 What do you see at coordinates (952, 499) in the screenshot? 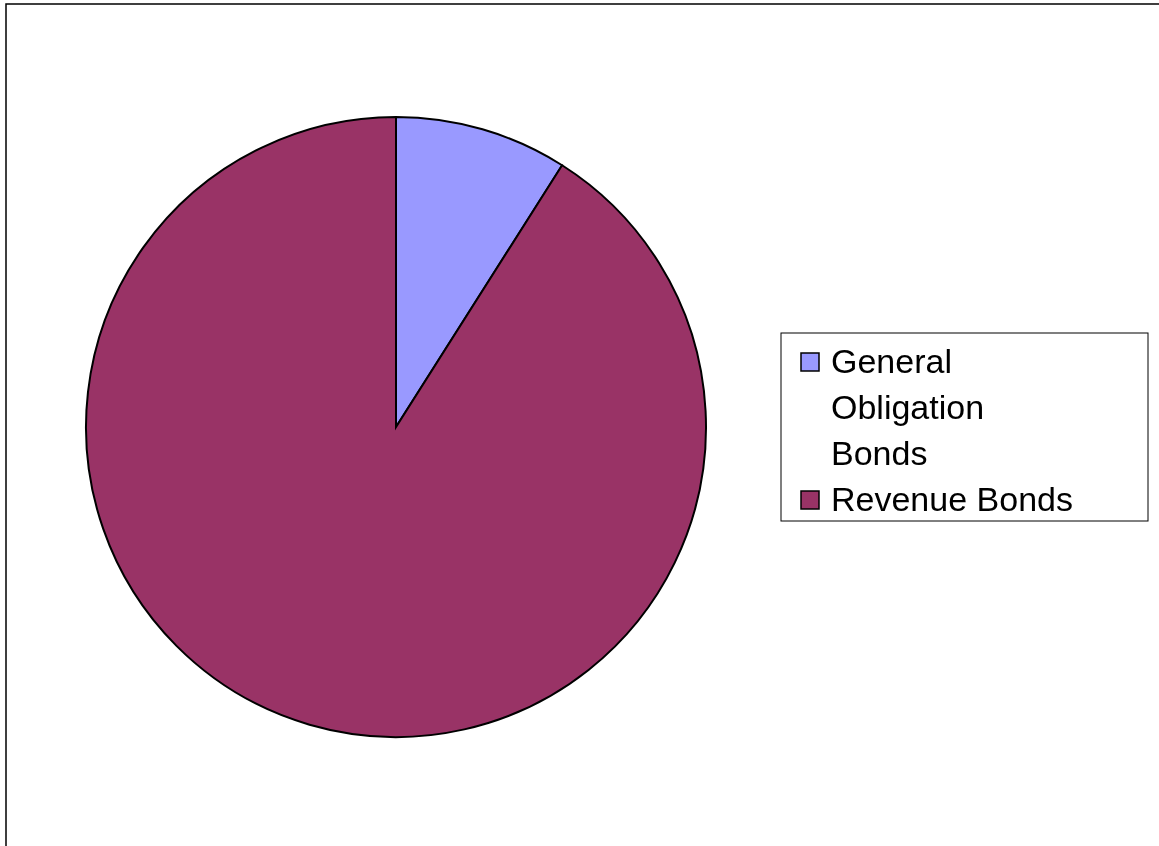
I see `legend-label: Revenue Bonds` at bounding box center [952, 499].